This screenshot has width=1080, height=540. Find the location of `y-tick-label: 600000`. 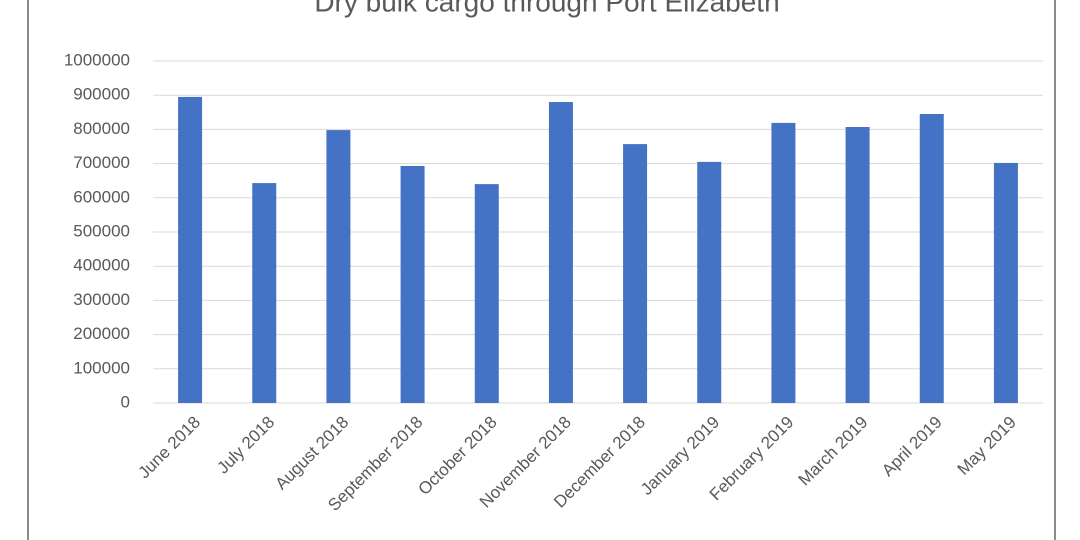

y-tick-label: 600000 is located at coordinates (101, 196).